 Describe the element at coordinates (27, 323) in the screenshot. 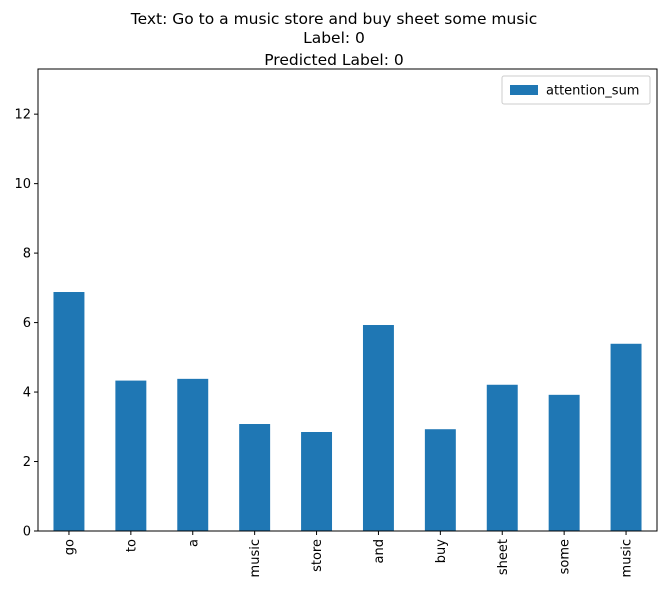

I see `y-tick-label-6: 6` at that location.